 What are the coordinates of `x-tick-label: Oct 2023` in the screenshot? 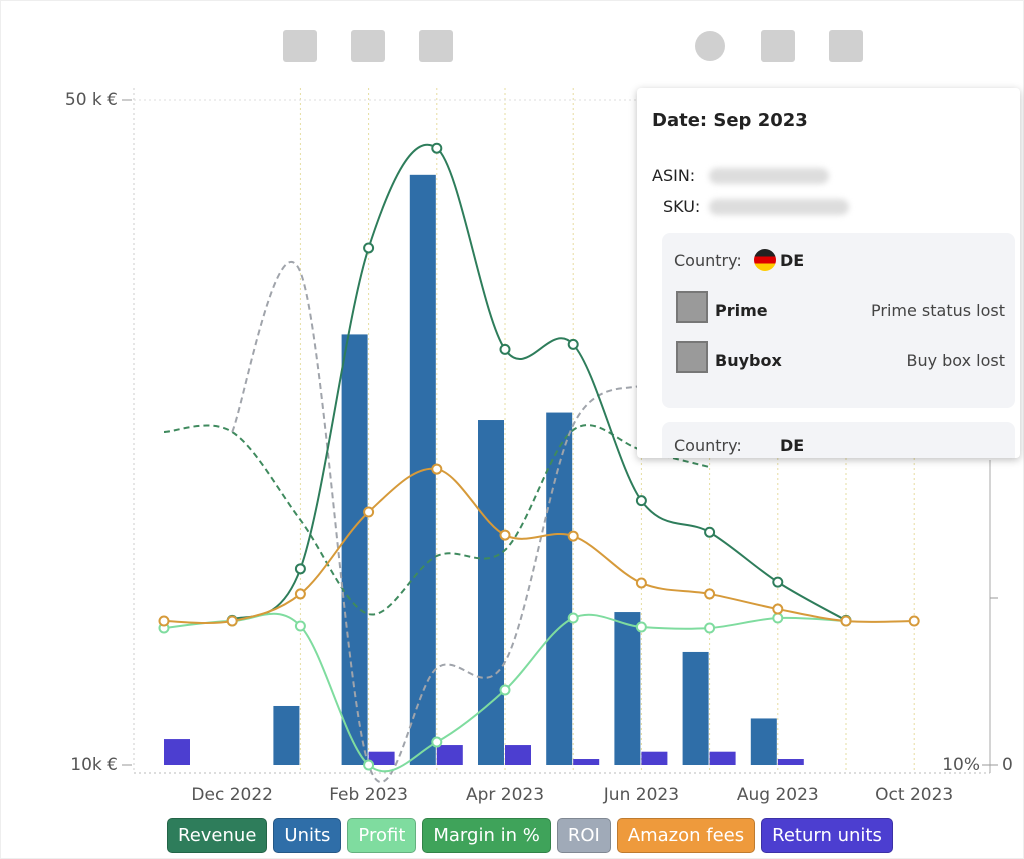 It's located at (914, 795).